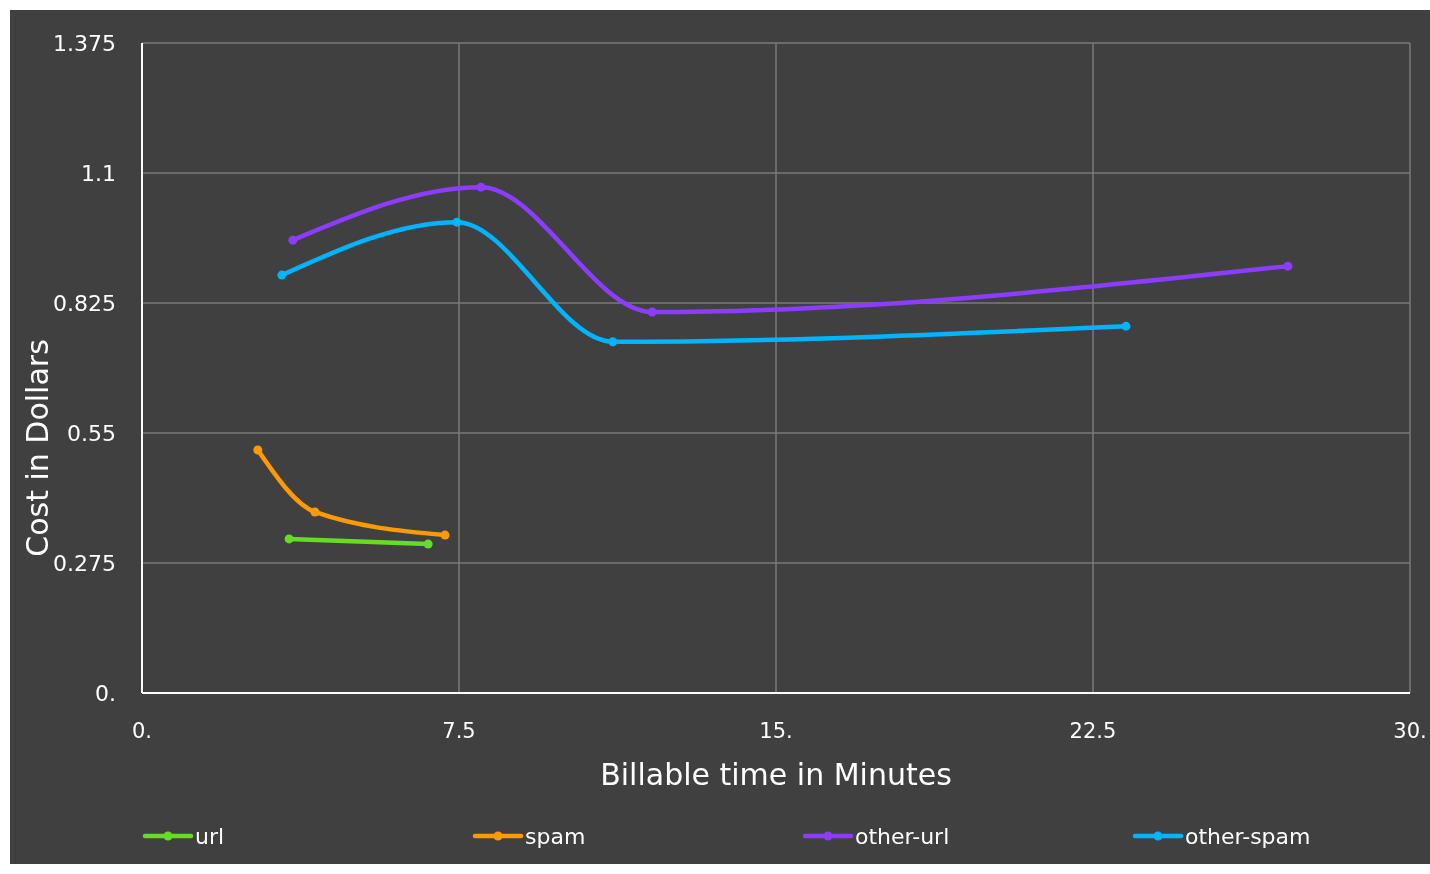 The width and height of the screenshot is (1430, 874). I want to click on y-tick-label: 1.1, so click(98, 173).